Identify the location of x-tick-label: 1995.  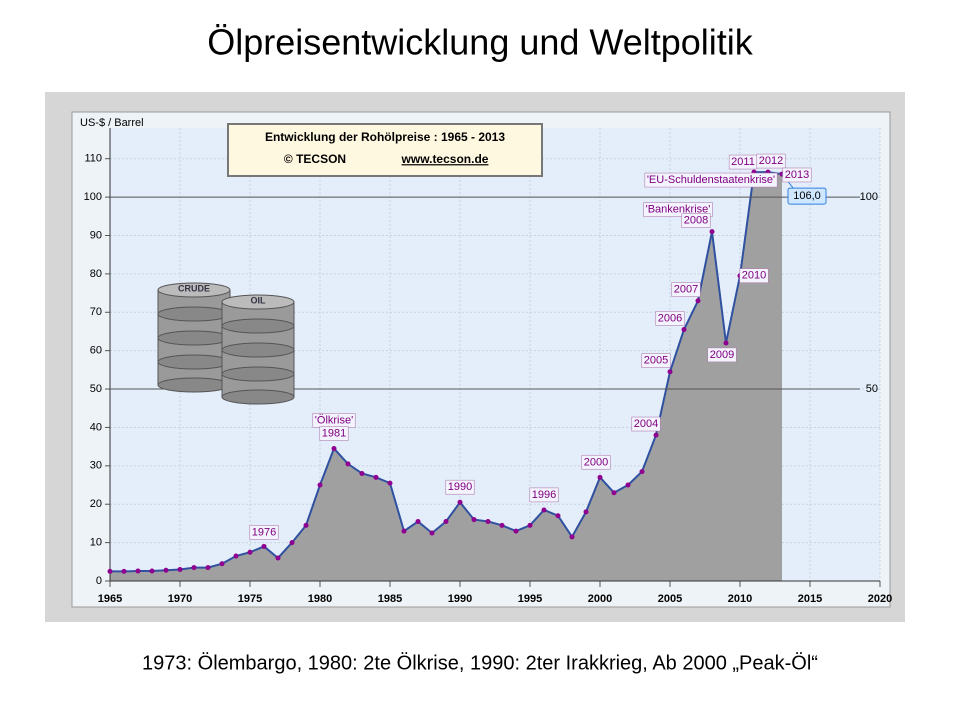
(530, 599).